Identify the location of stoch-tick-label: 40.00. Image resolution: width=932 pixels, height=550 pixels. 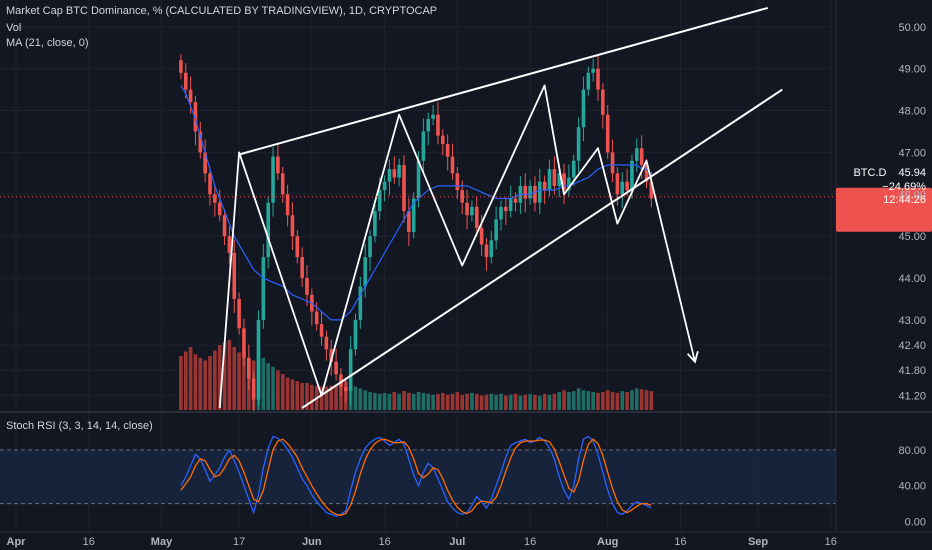
(912, 487).